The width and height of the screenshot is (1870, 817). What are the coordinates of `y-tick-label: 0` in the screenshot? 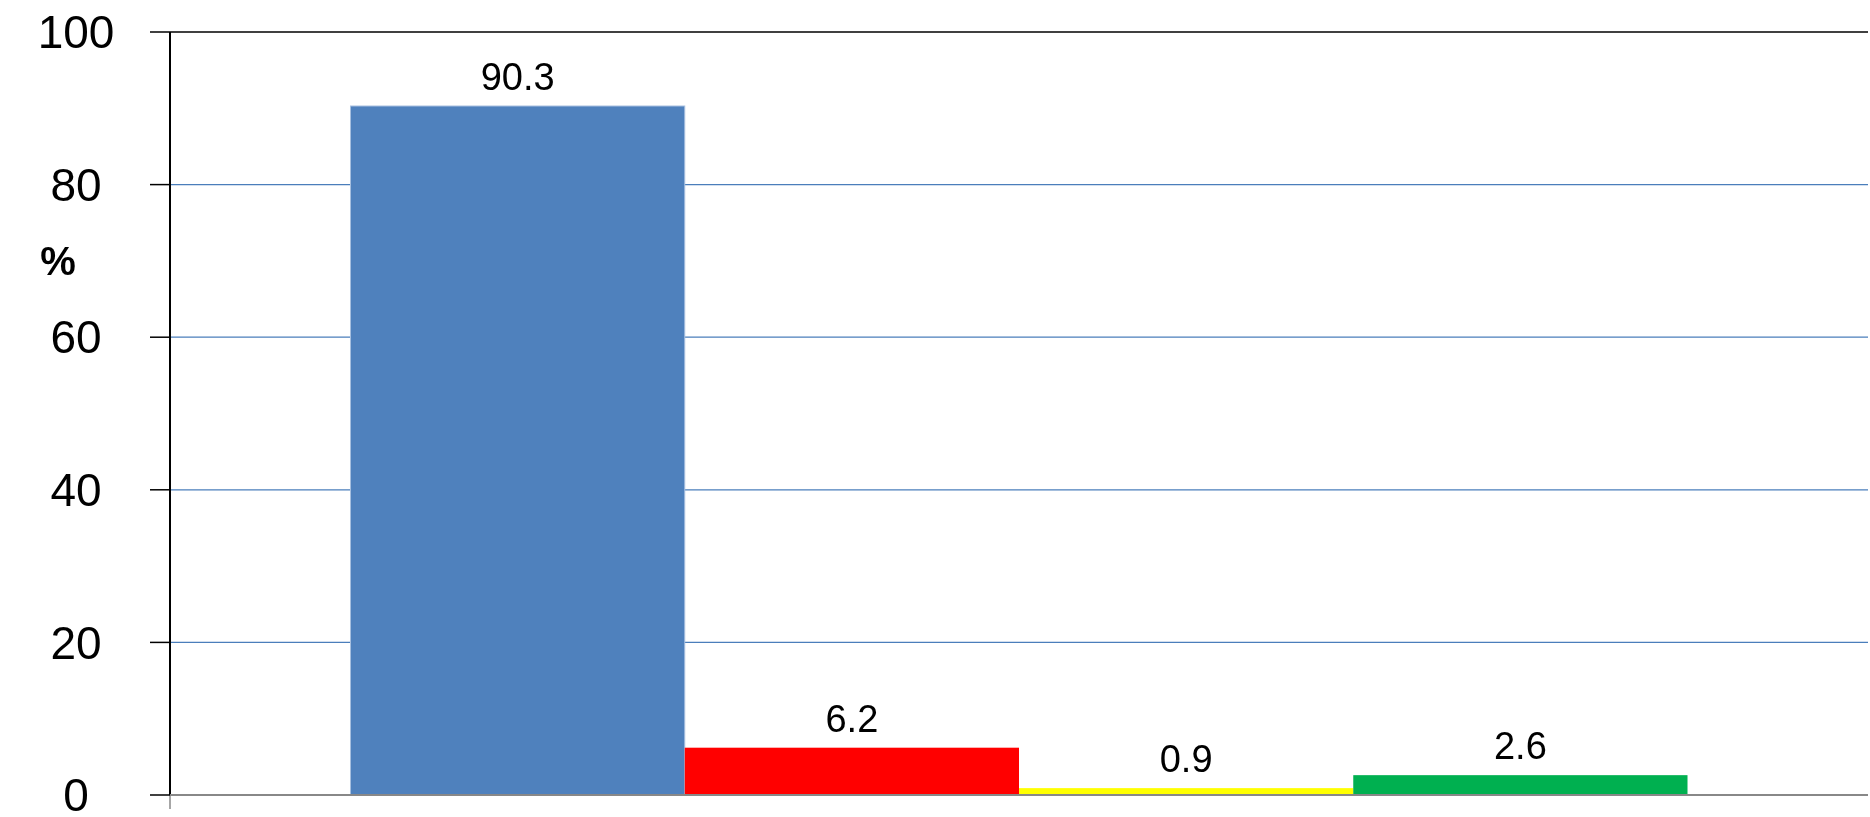 It's located at (76, 793).